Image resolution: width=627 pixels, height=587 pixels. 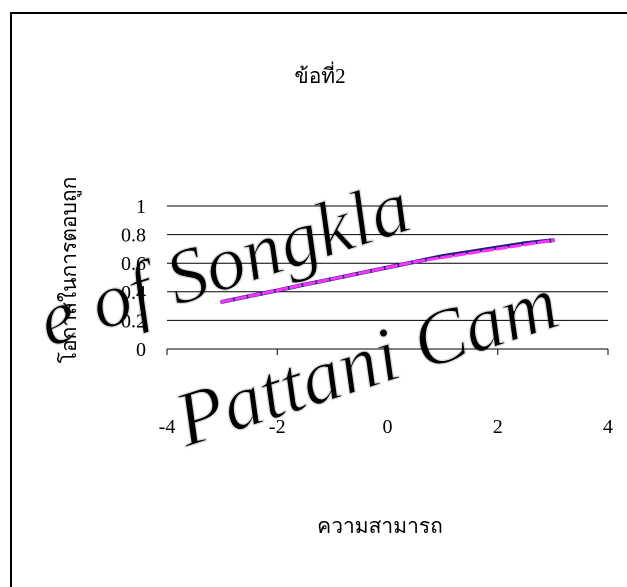 I want to click on y-tick-label-0: 0, so click(x=141, y=350).